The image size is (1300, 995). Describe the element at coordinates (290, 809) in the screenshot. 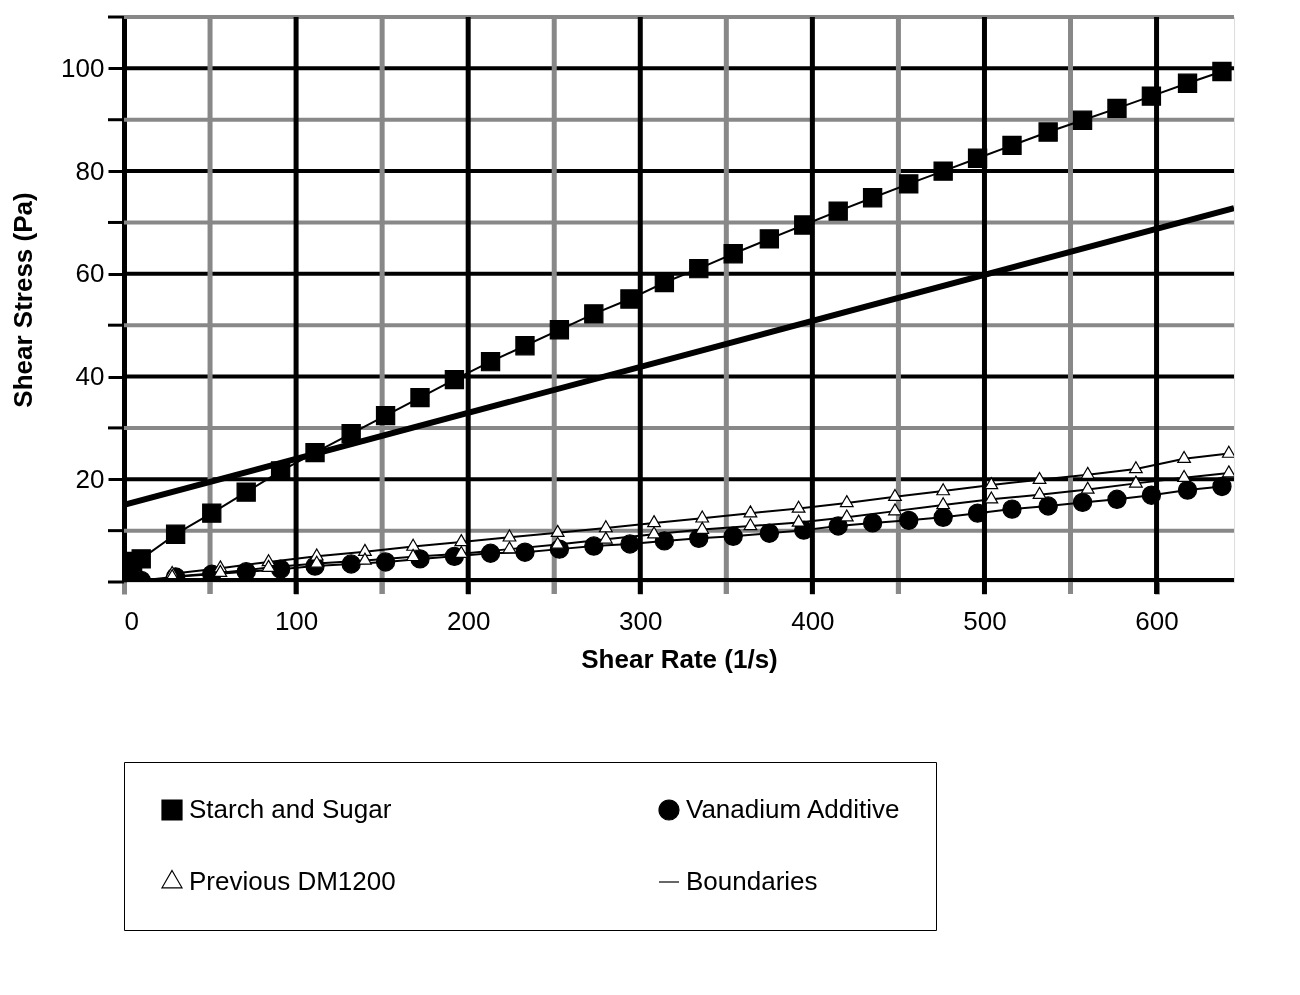

I see `legend-label: Starch and Sugar` at that location.